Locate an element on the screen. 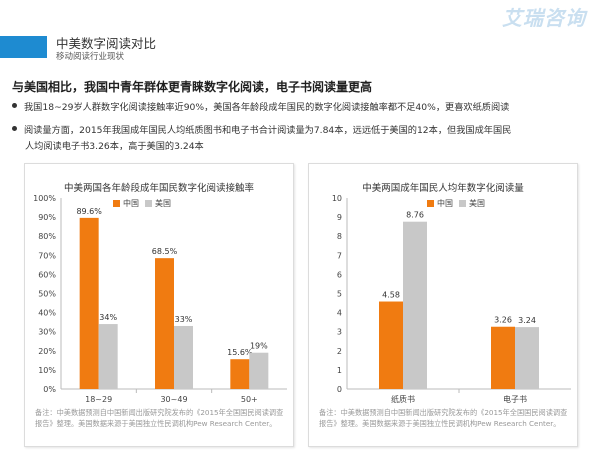 The height and width of the screenshot is (450, 600). x-tick-label: 30~49 is located at coordinates (173, 399).